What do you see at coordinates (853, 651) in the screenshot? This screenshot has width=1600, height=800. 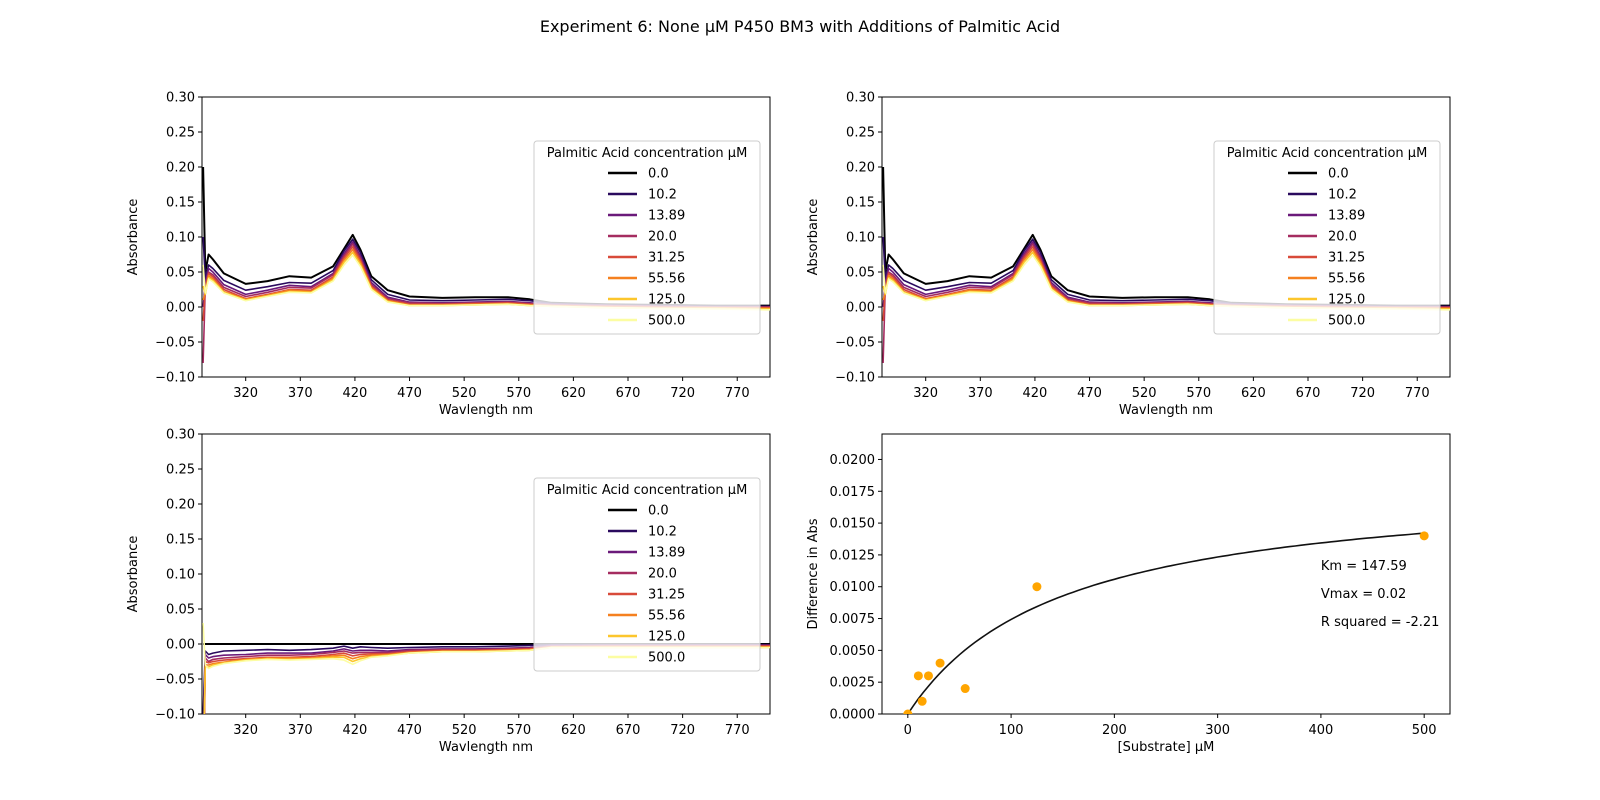 I see `y-tick-label: 0.0050` at bounding box center [853, 651].